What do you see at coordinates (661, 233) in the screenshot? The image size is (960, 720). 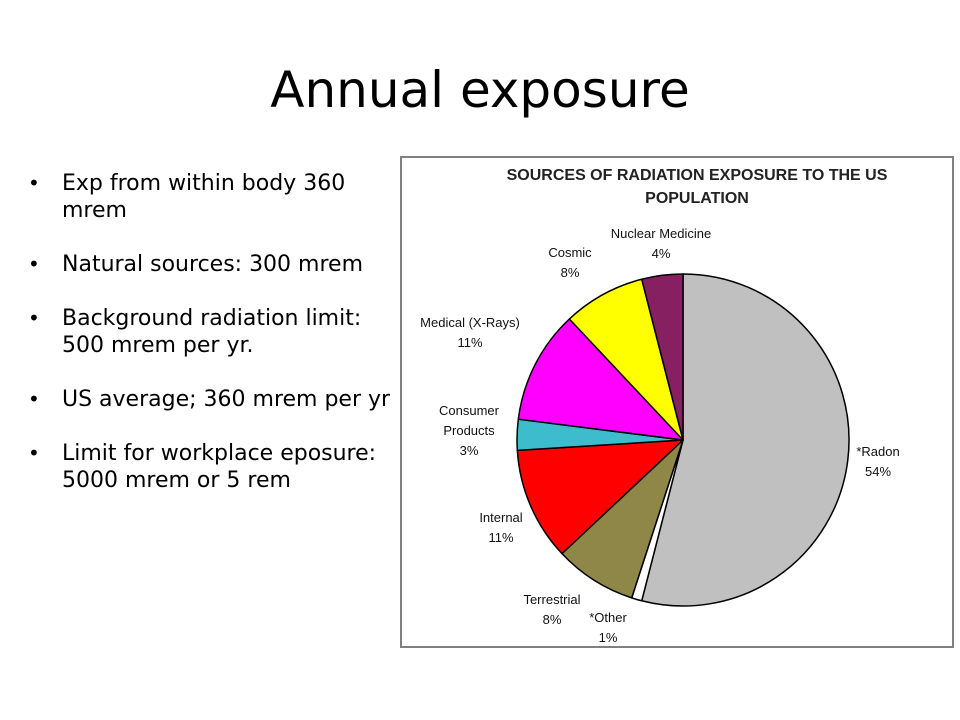 I see `slice-label-line: Nuclear Medicine` at bounding box center [661, 233].